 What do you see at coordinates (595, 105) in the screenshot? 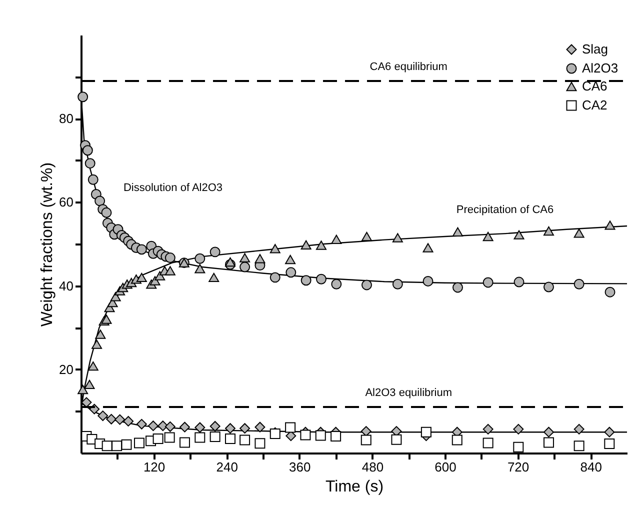
I see `legend-label: CA2` at bounding box center [595, 105].